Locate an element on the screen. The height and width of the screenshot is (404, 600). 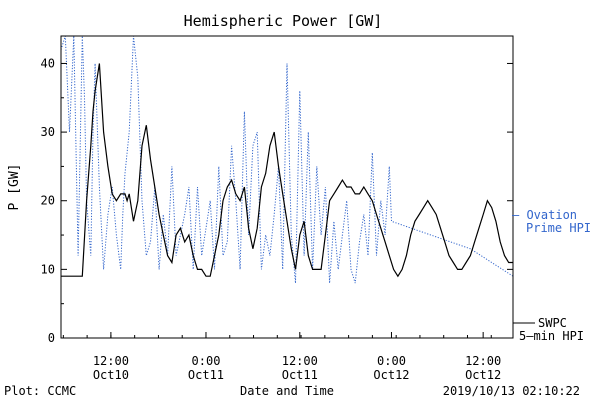
y-tick-label: 10 is located at coordinates (48, 269).